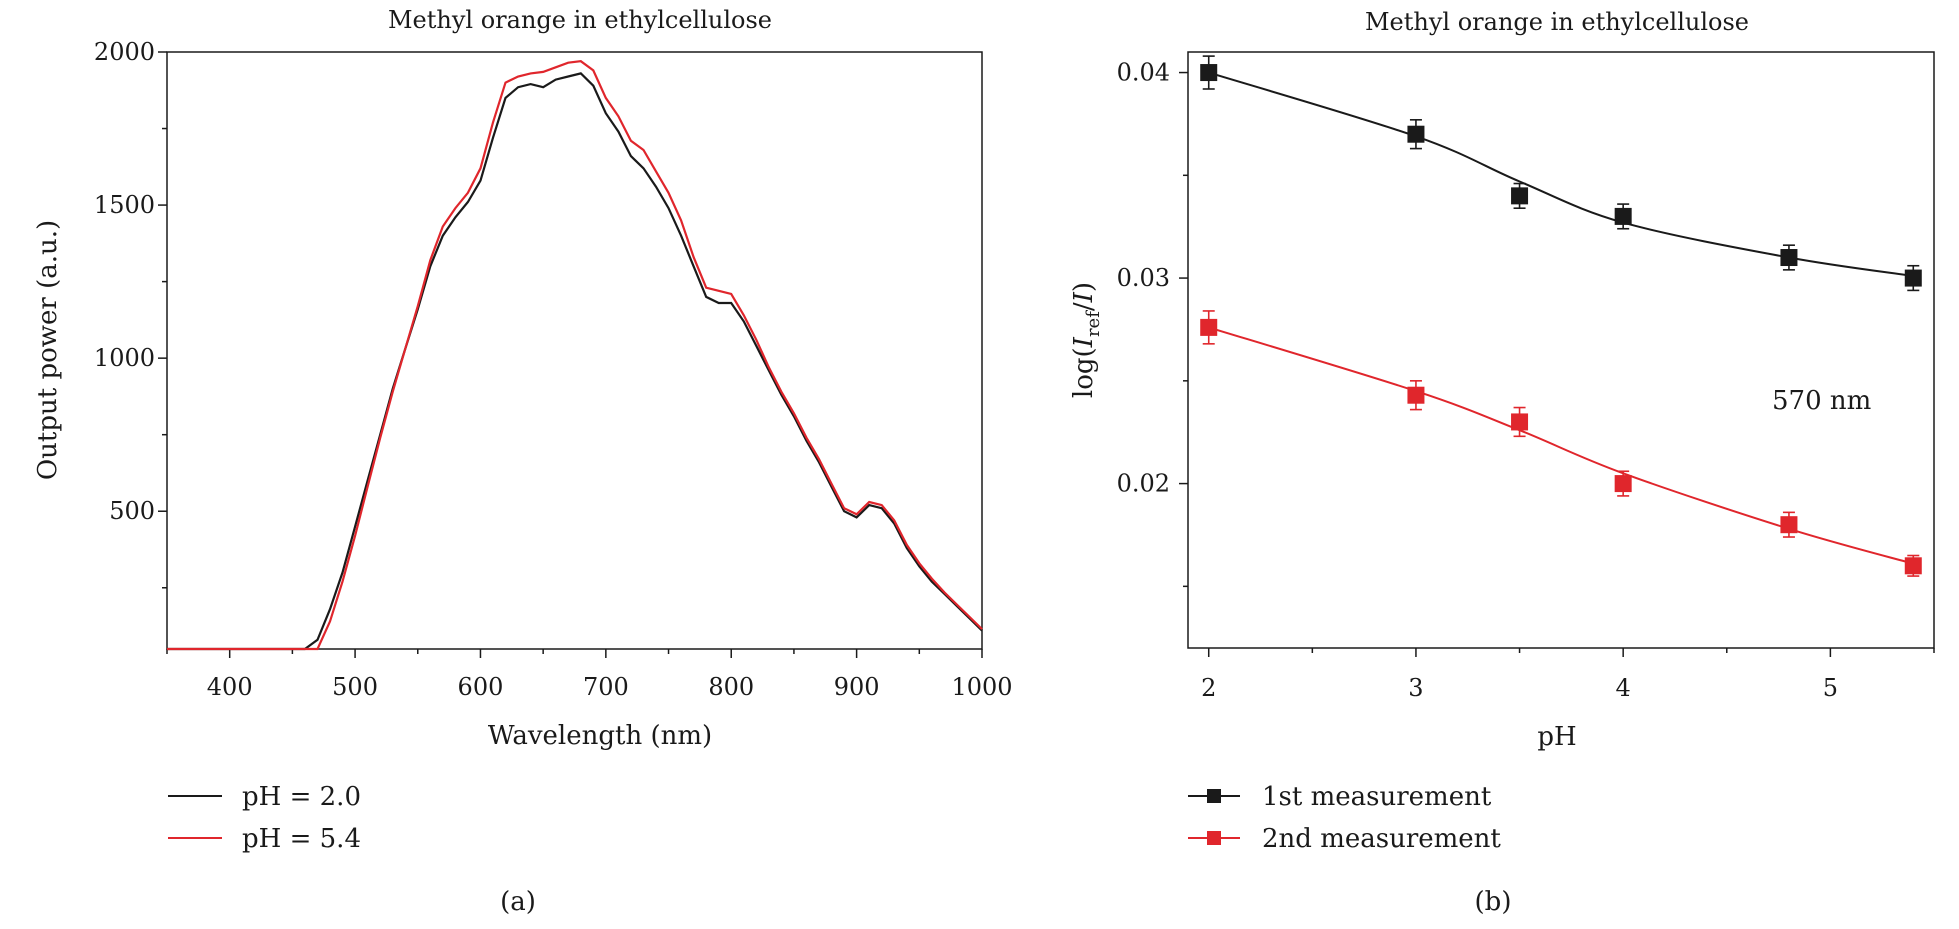  Describe the element at coordinates (1830, 688) in the screenshot. I see `panel-b-x-tick-label: 5` at that location.